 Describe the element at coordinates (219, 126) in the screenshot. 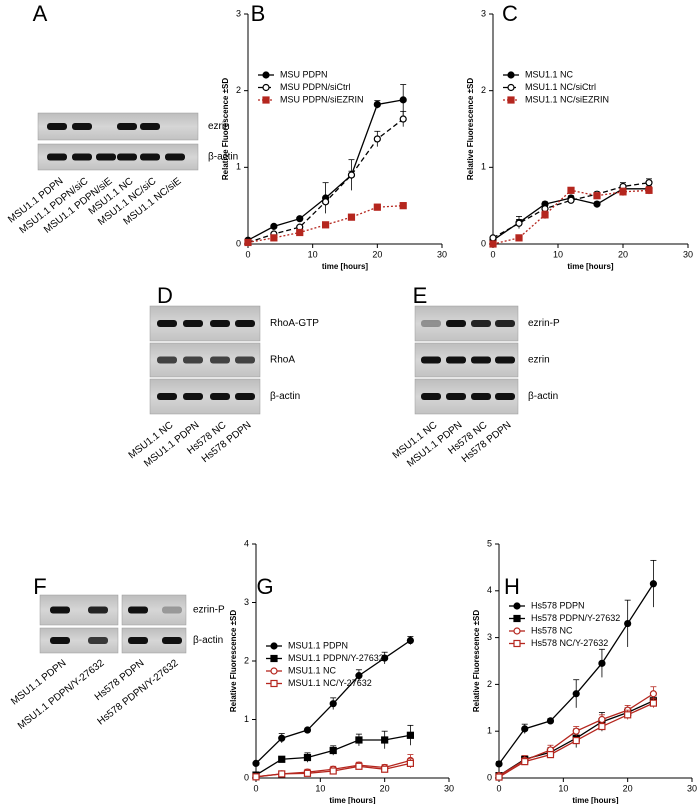

I see `blot-row-label: ezrin` at that location.